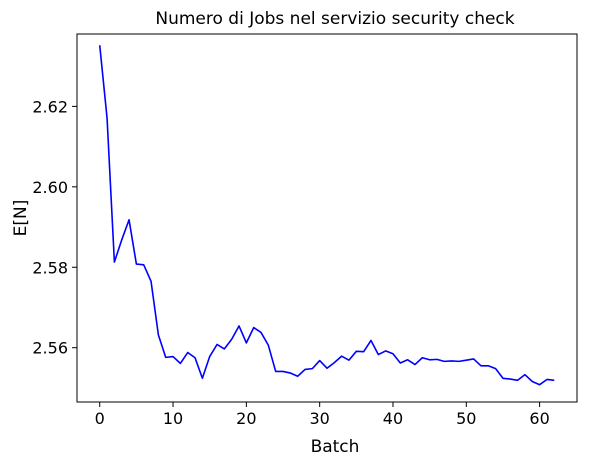  What do you see at coordinates (100, 418) in the screenshot?
I see `x-tick-label: 0` at bounding box center [100, 418].